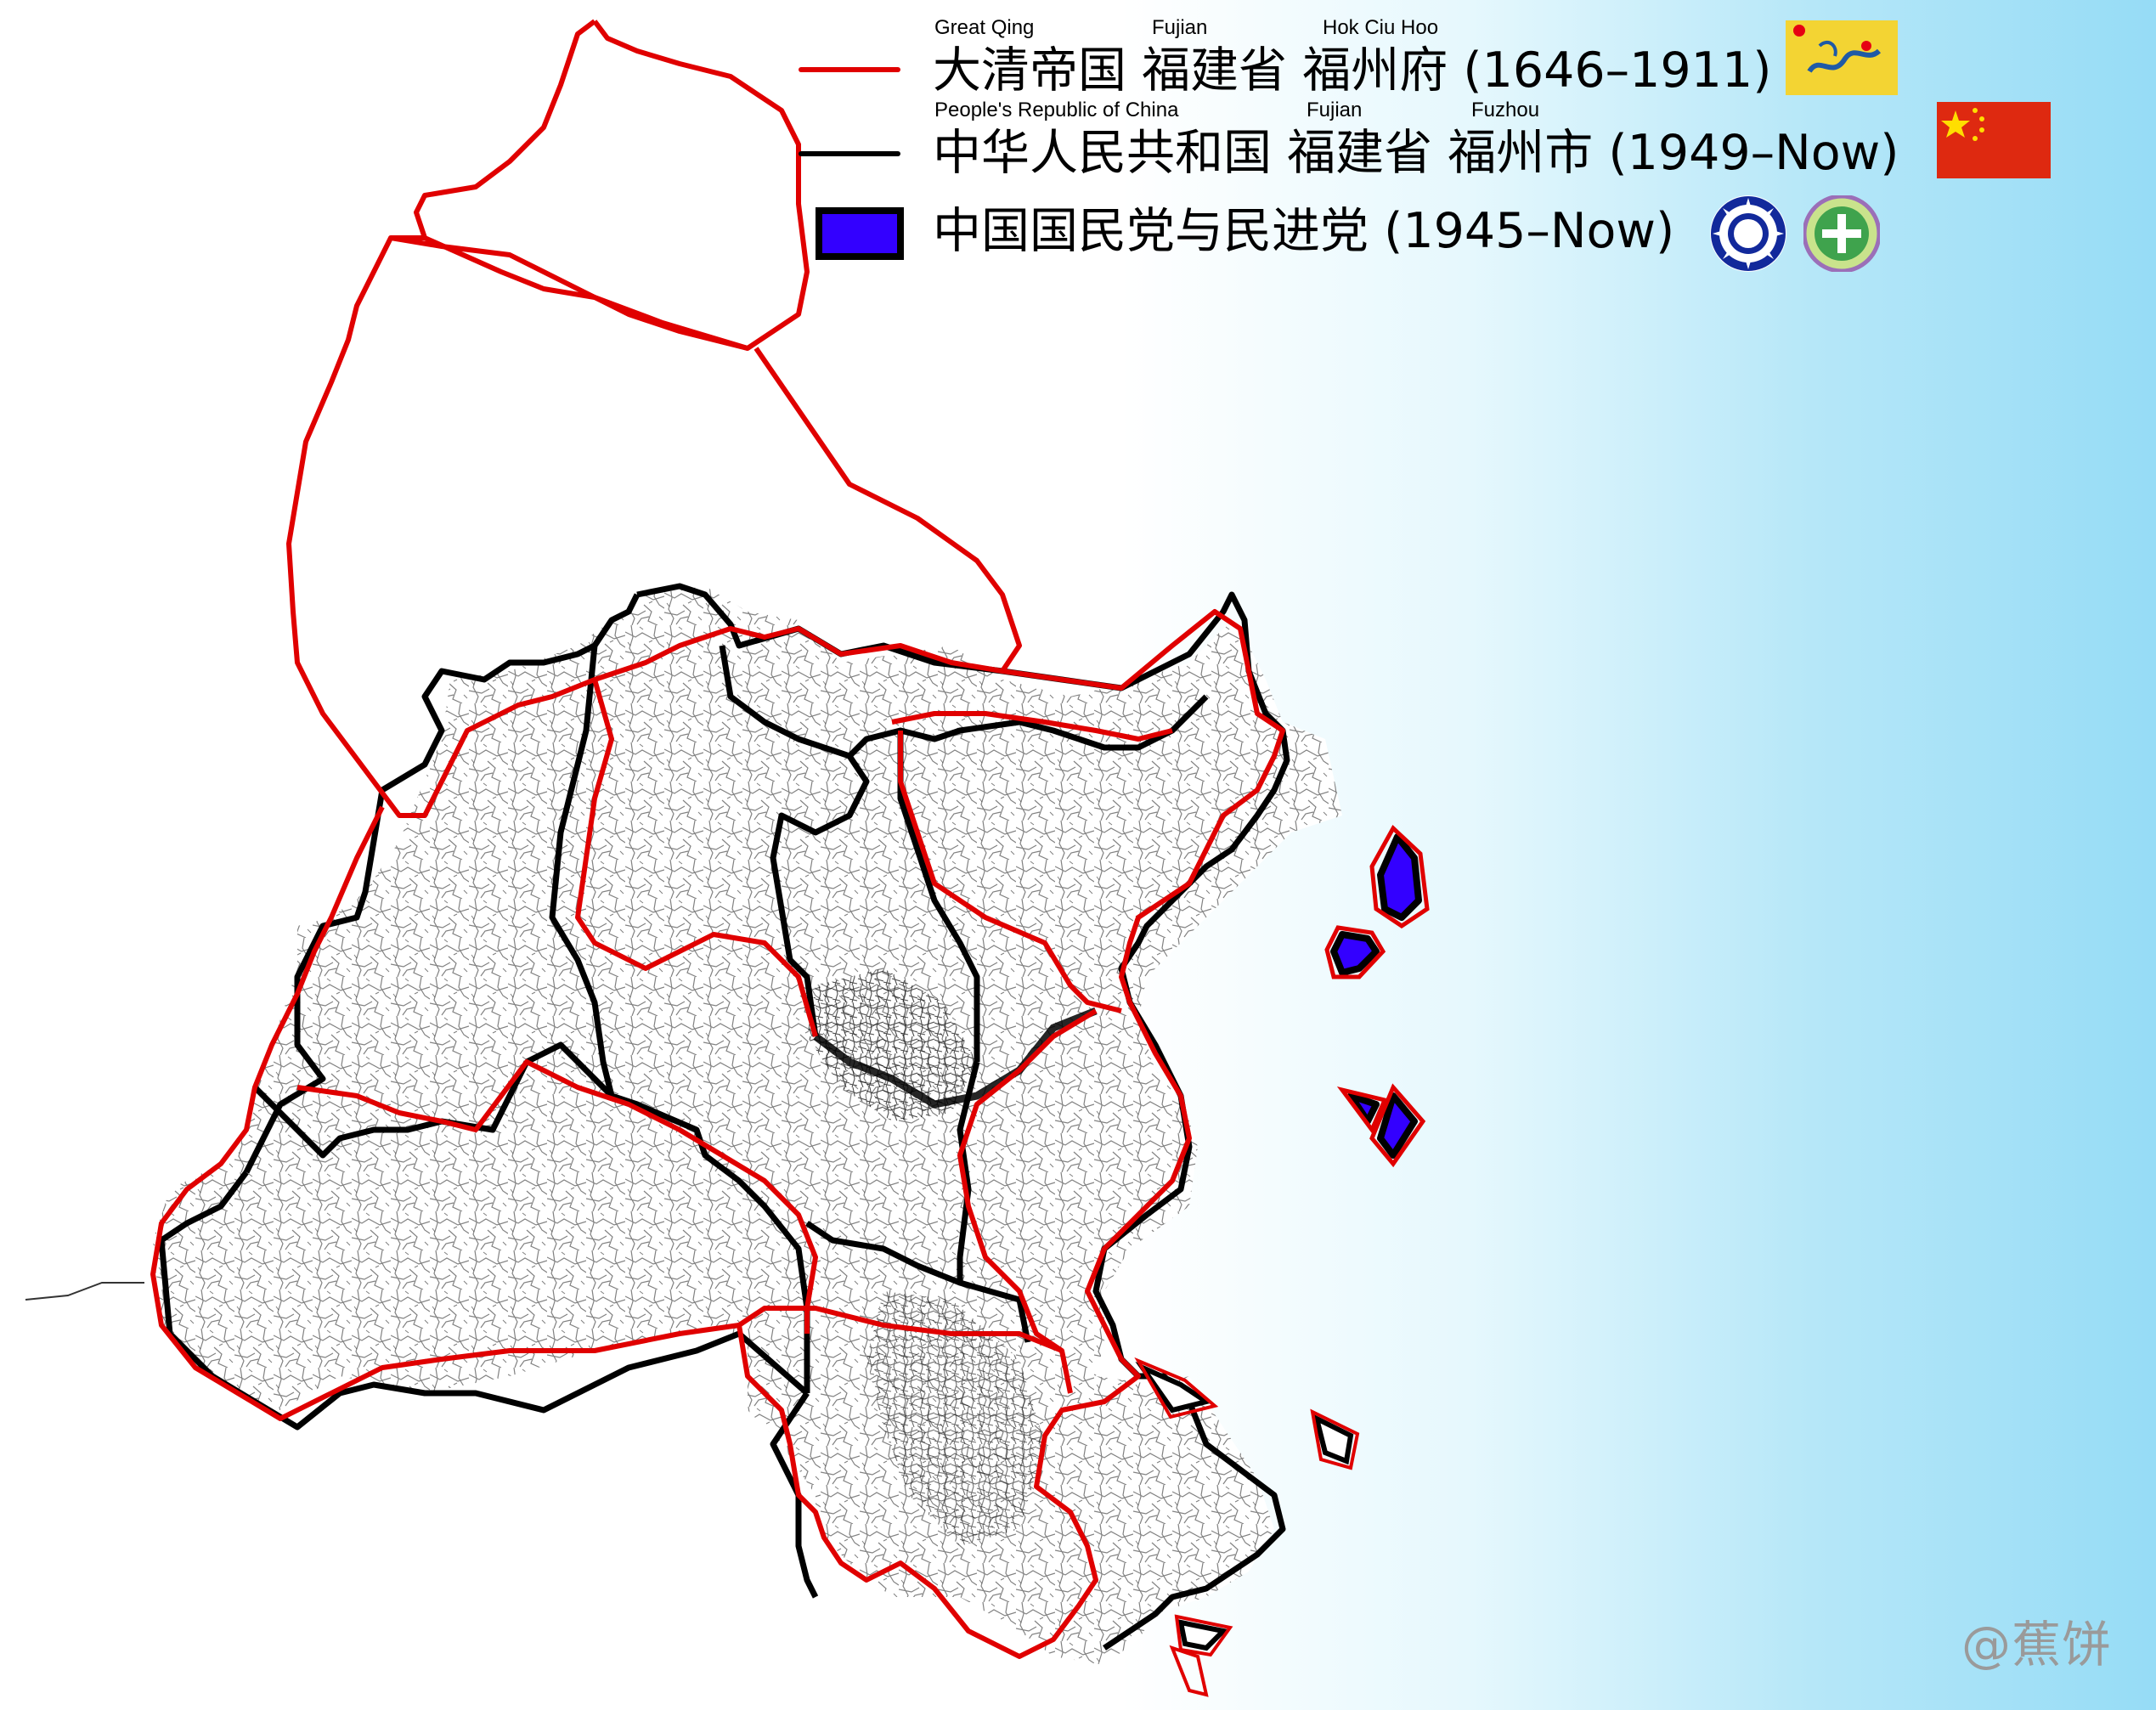  Describe the element at coordinates (2036, 1645) in the screenshot. I see `author-watermark: @蕉饼` at that location.